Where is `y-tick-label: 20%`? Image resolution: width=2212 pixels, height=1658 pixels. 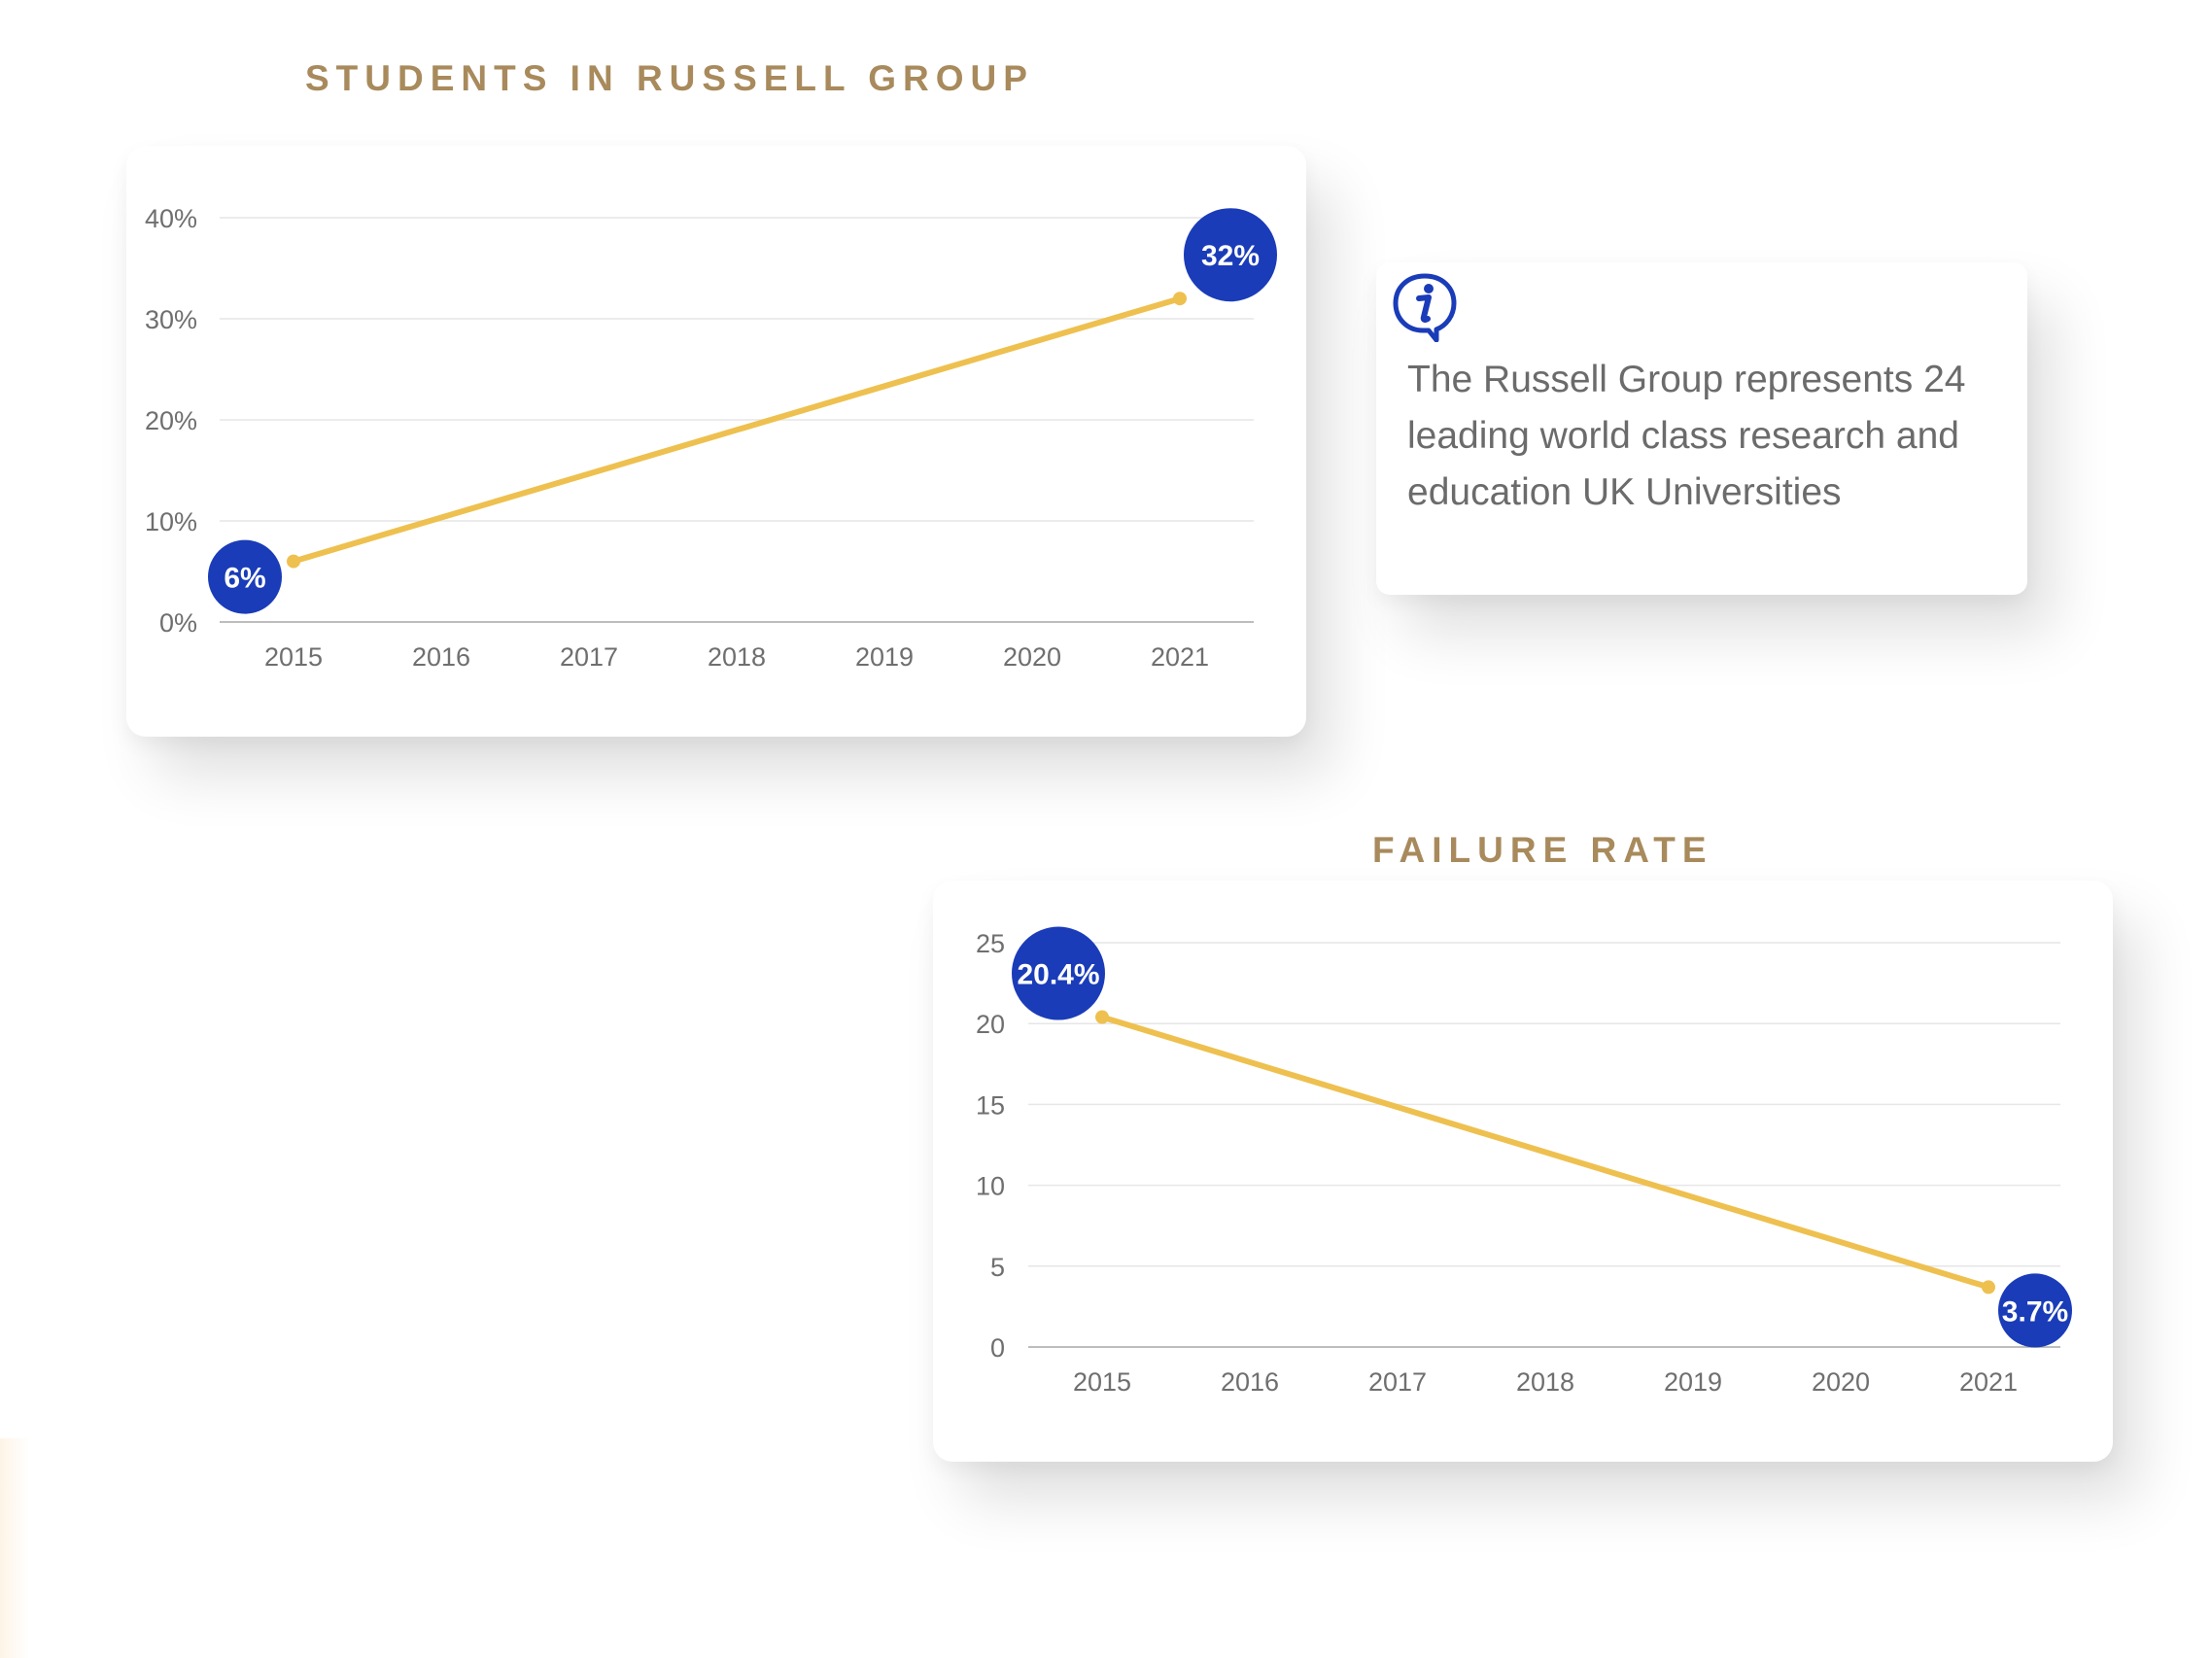
y-tick-label: 20% is located at coordinates (171, 420).